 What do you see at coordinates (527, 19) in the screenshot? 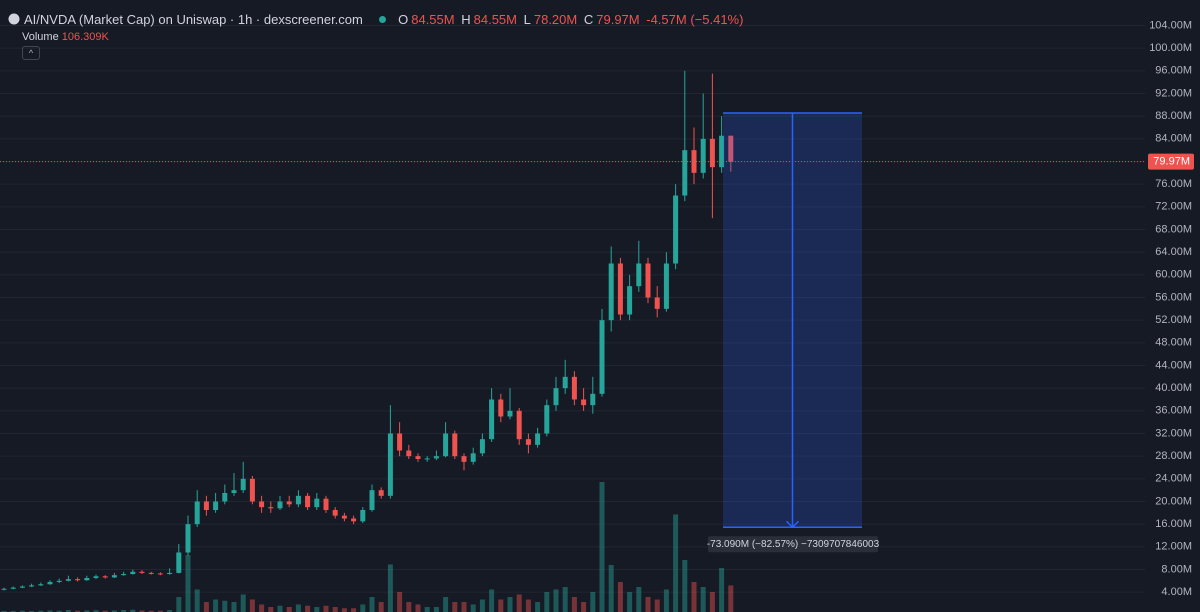
I see `l-label: L` at bounding box center [527, 19].